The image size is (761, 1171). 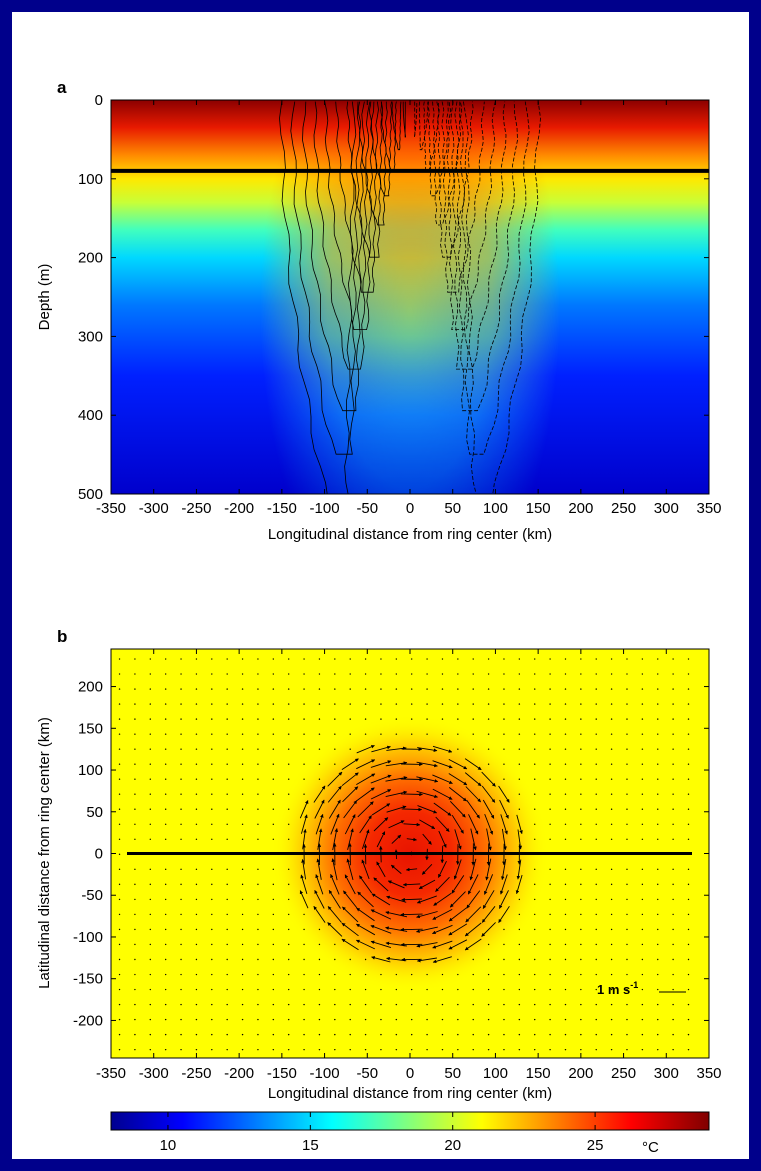 What do you see at coordinates (196, 508) in the screenshot?
I see `x-tick-label: -250` at bounding box center [196, 508].